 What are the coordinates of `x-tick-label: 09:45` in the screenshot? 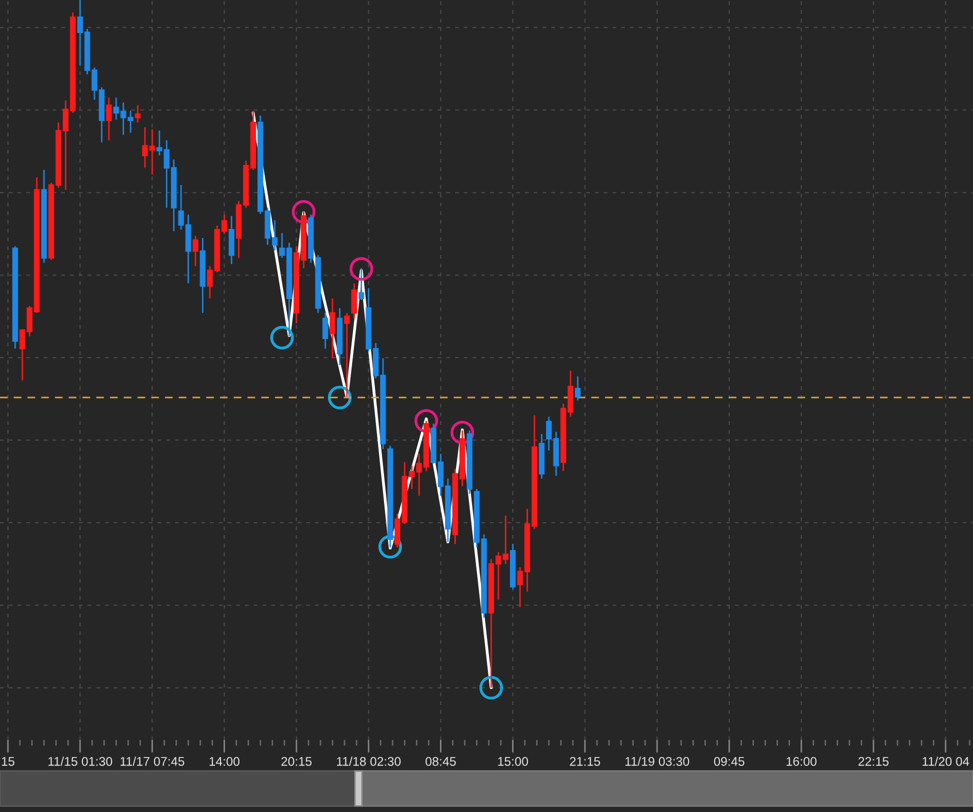 It's located at (729, 761).